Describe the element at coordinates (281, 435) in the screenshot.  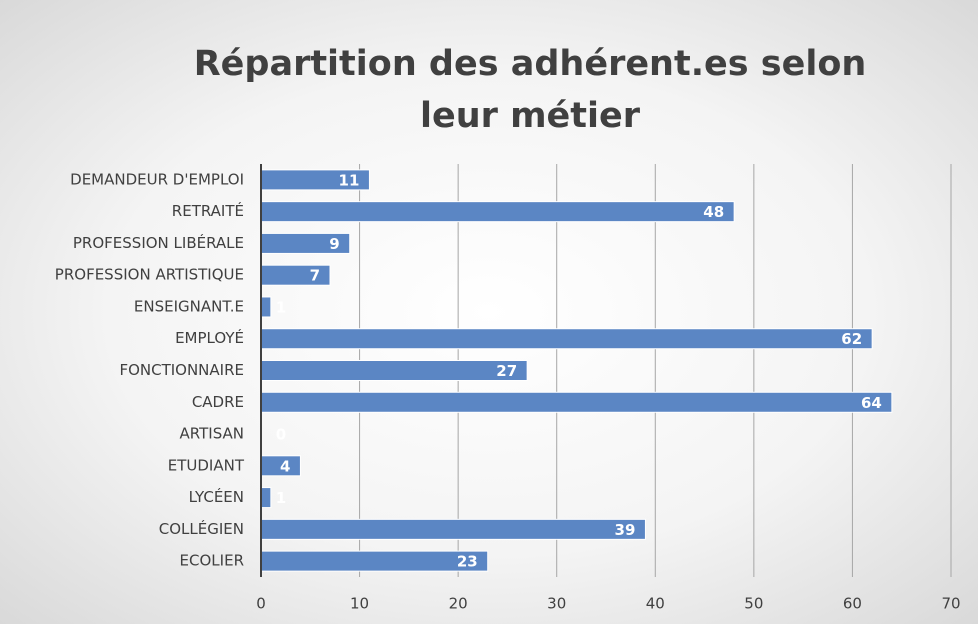
I see `data-label: 0` at that location.